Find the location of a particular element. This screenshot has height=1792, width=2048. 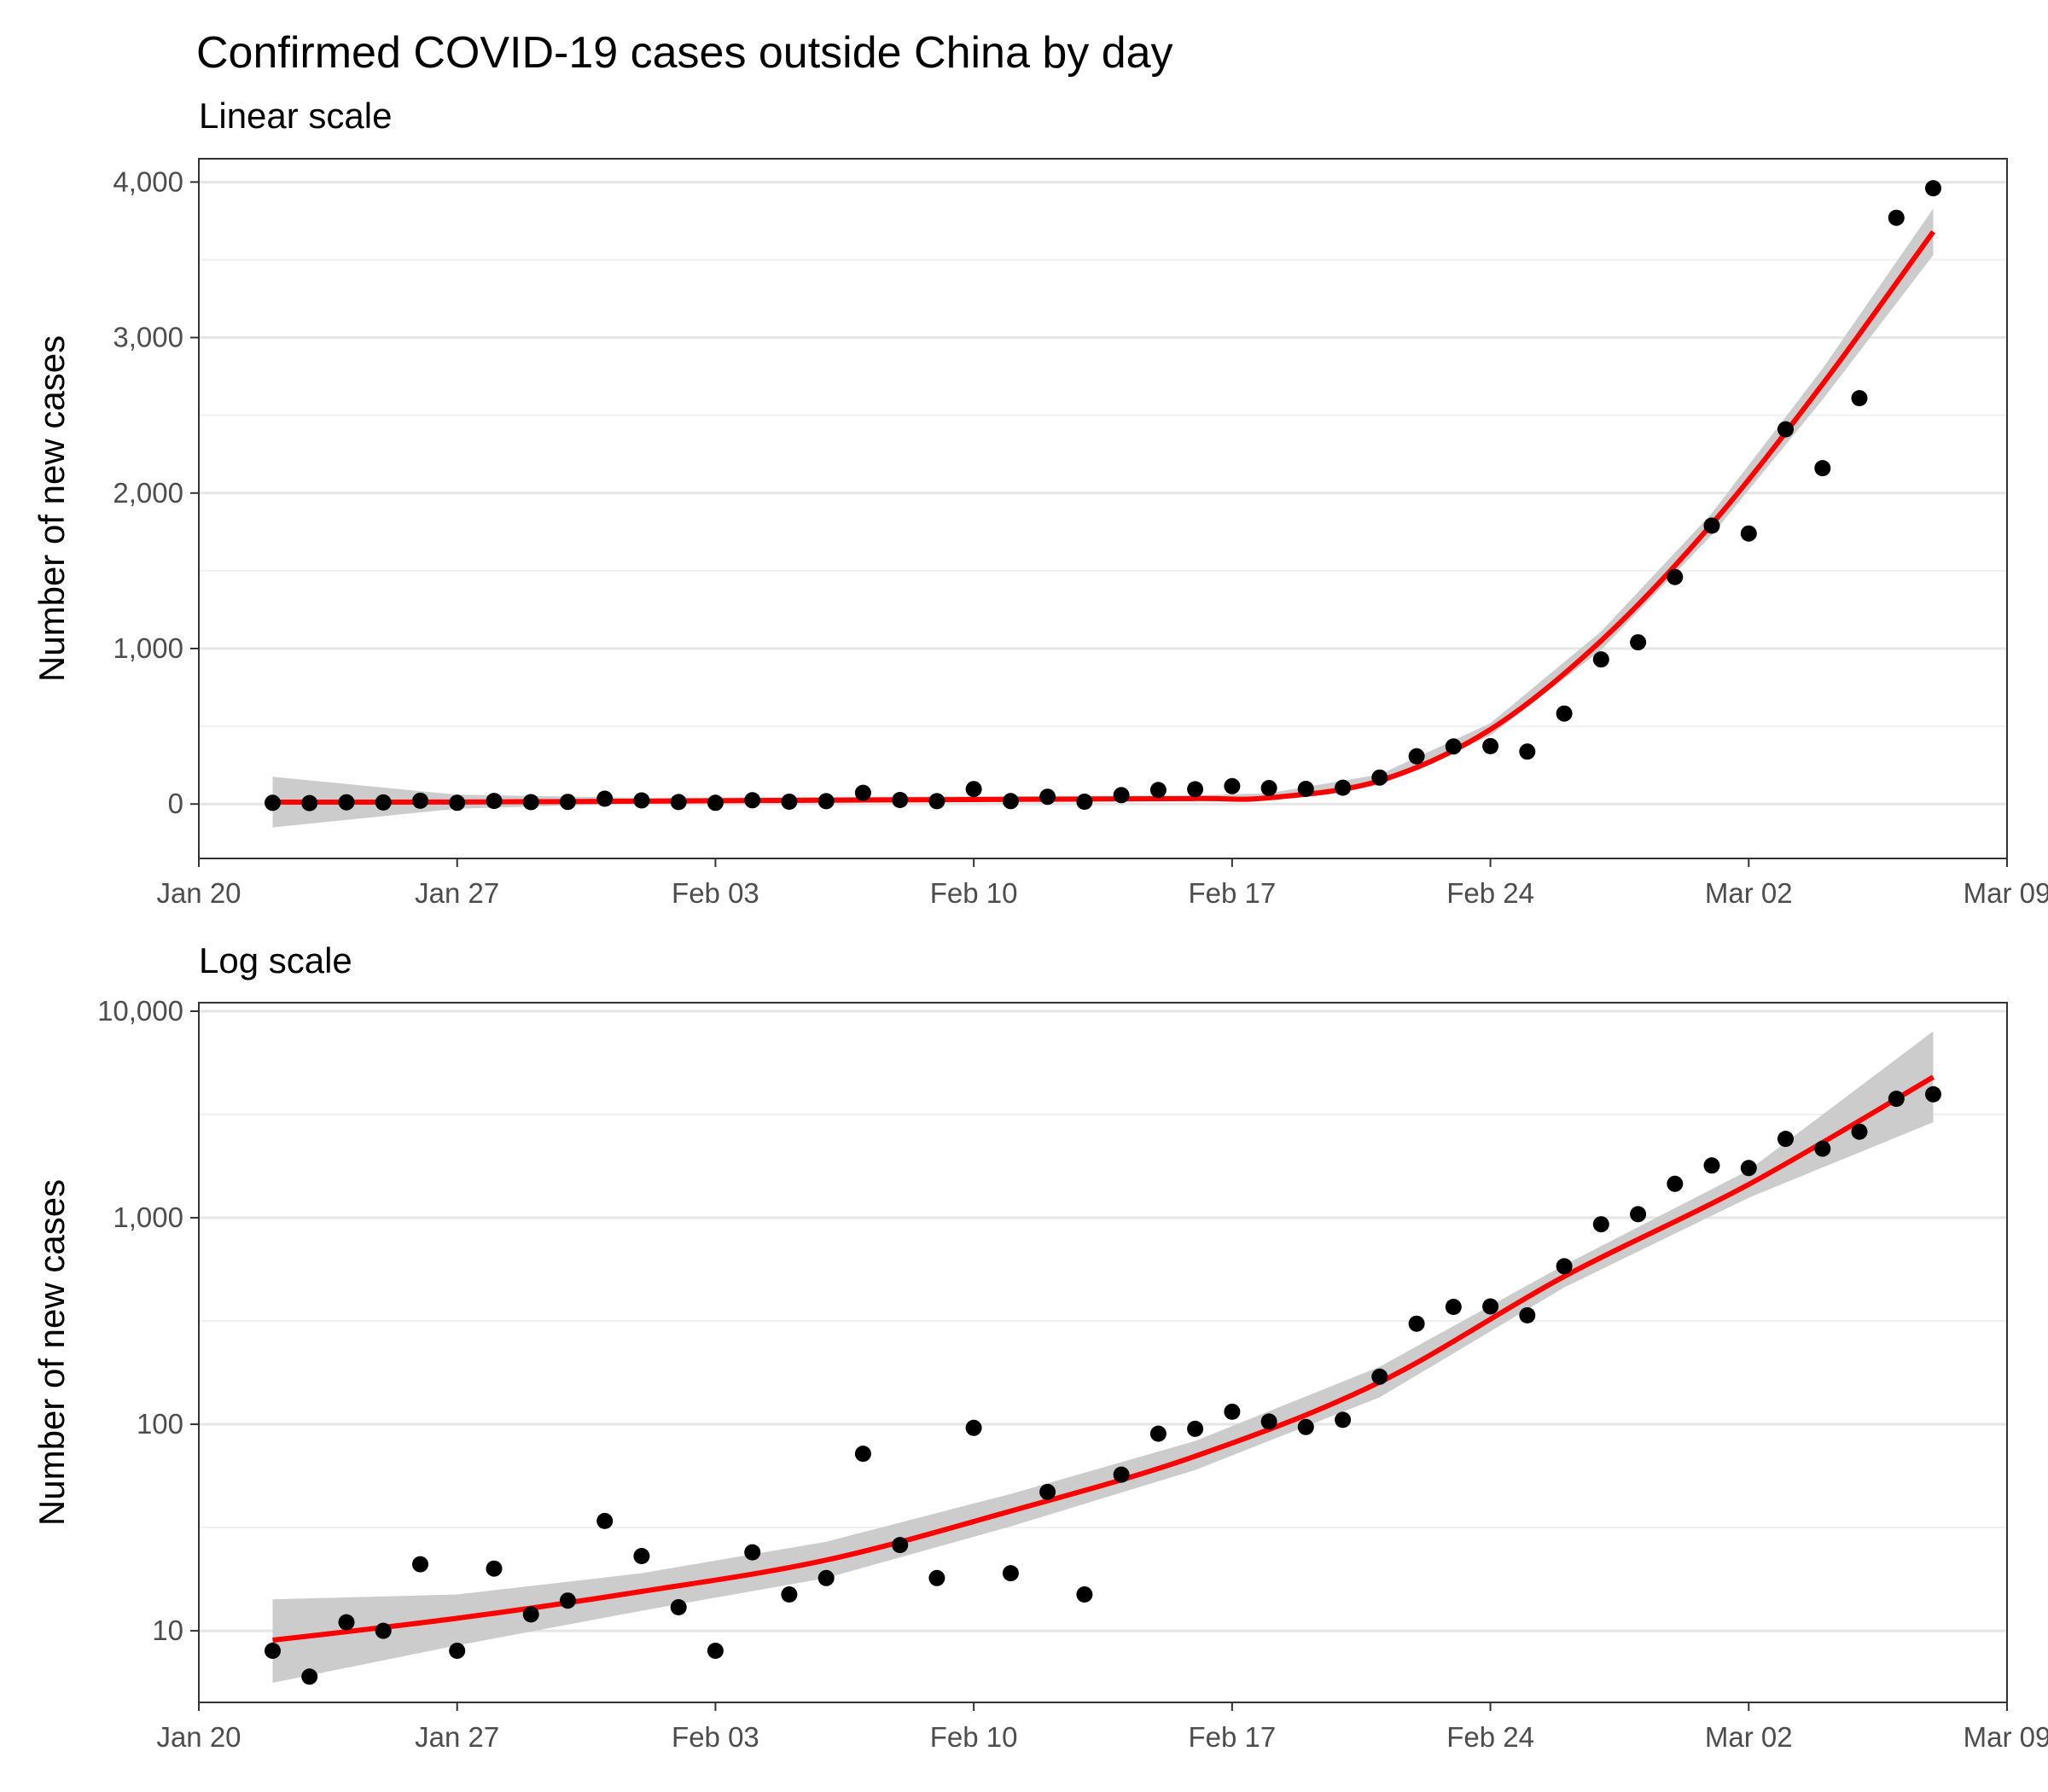

y-tick-label: 0 is located at coordinates (175, 803).